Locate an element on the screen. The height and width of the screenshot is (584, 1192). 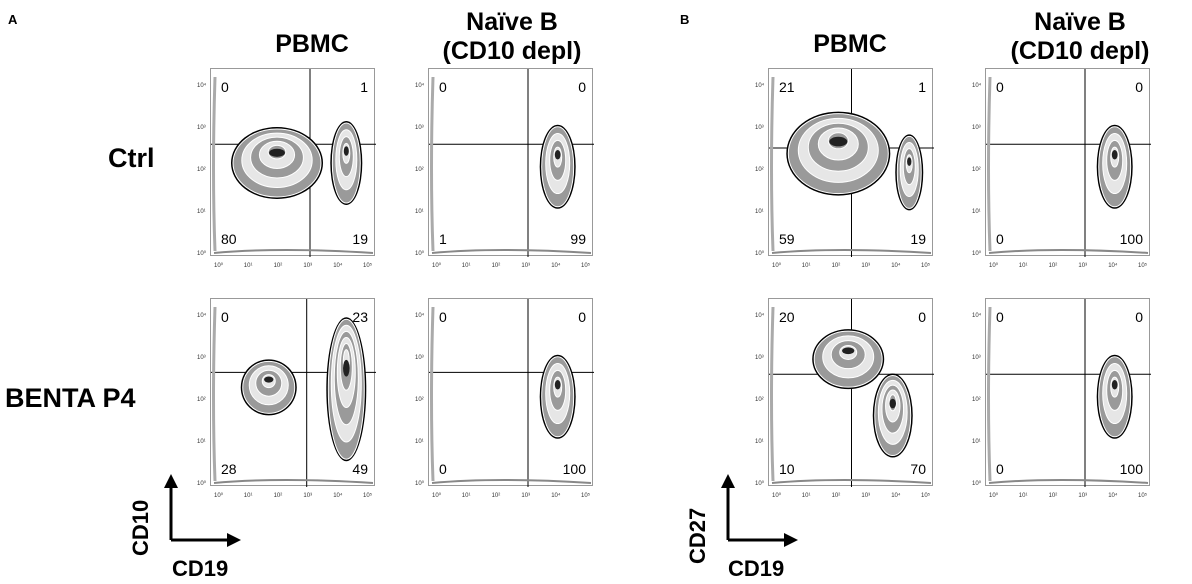
quadrant-value-upper-left: 20 is located at coordinates (787, 317).